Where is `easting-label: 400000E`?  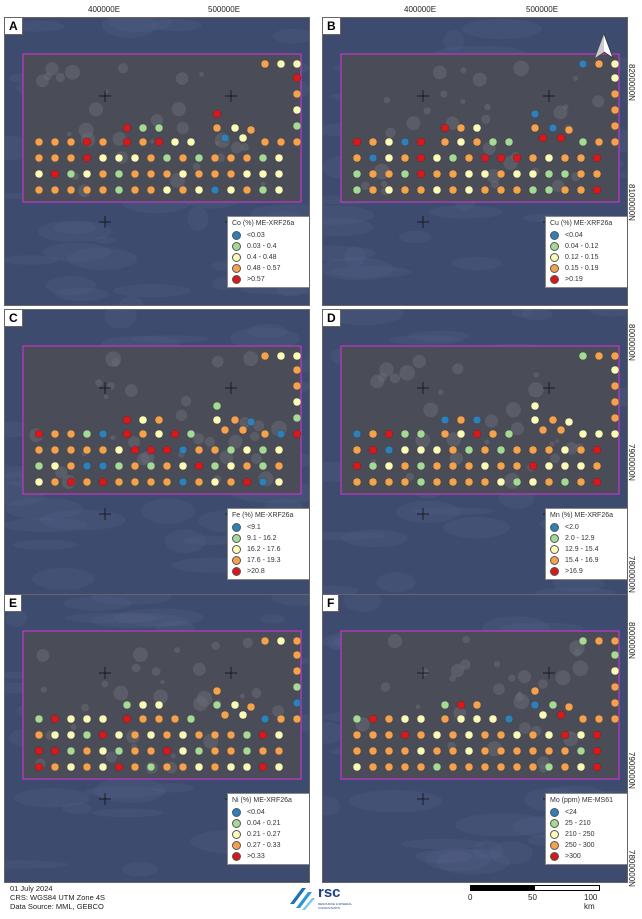 easting-label: 400000E is located at coordinates (104, 9).